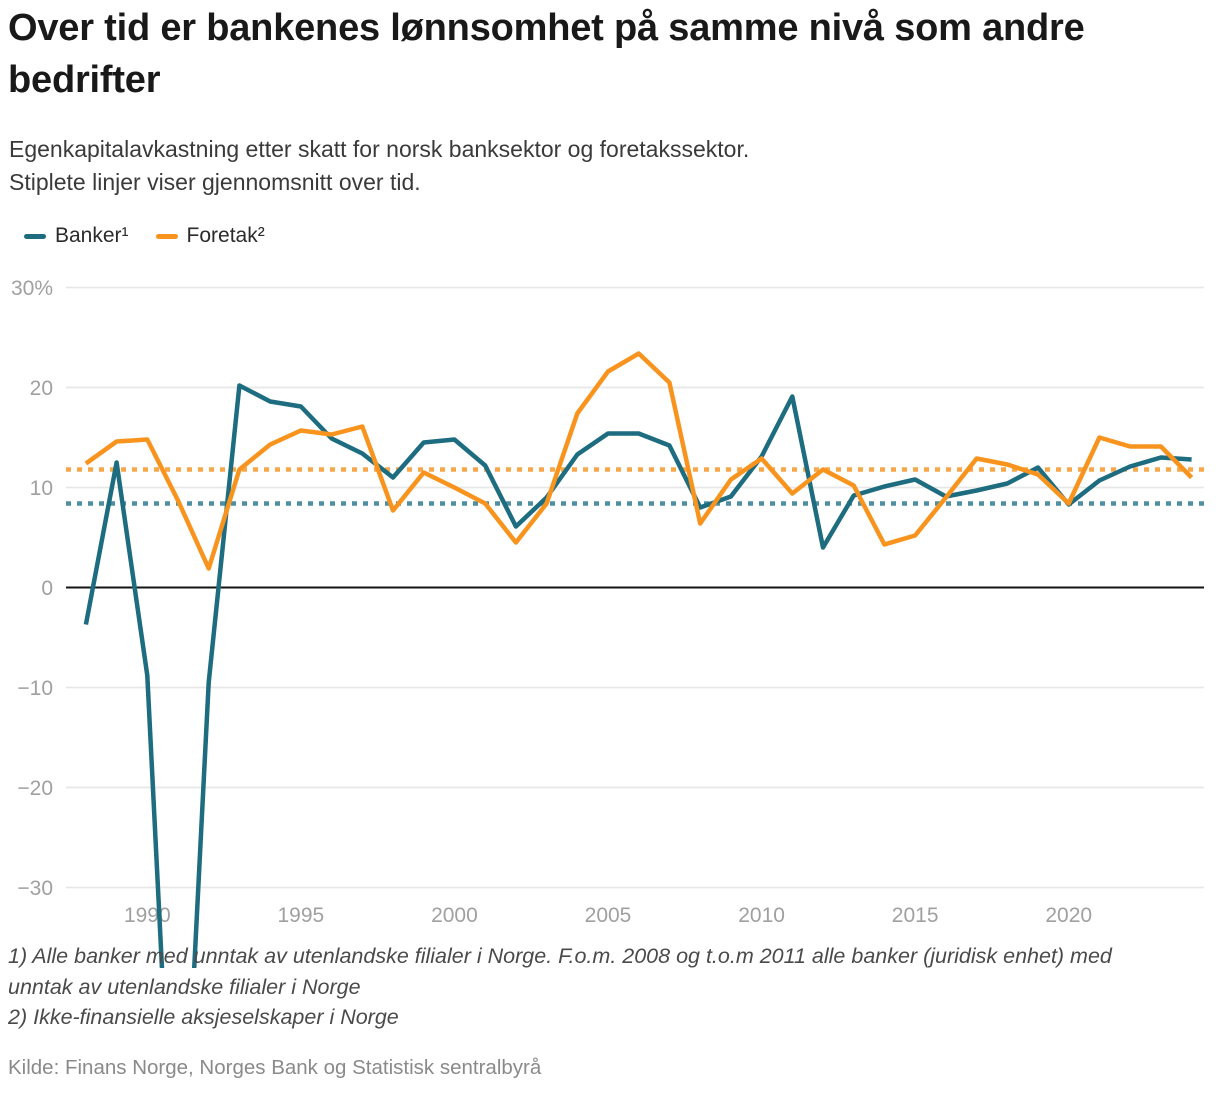 This screenshot has width=1220, height=1098. Describe the element at coordinates (144, 236) in the screenshot. I see `legend: Banker¹ Foretak²` at that location.